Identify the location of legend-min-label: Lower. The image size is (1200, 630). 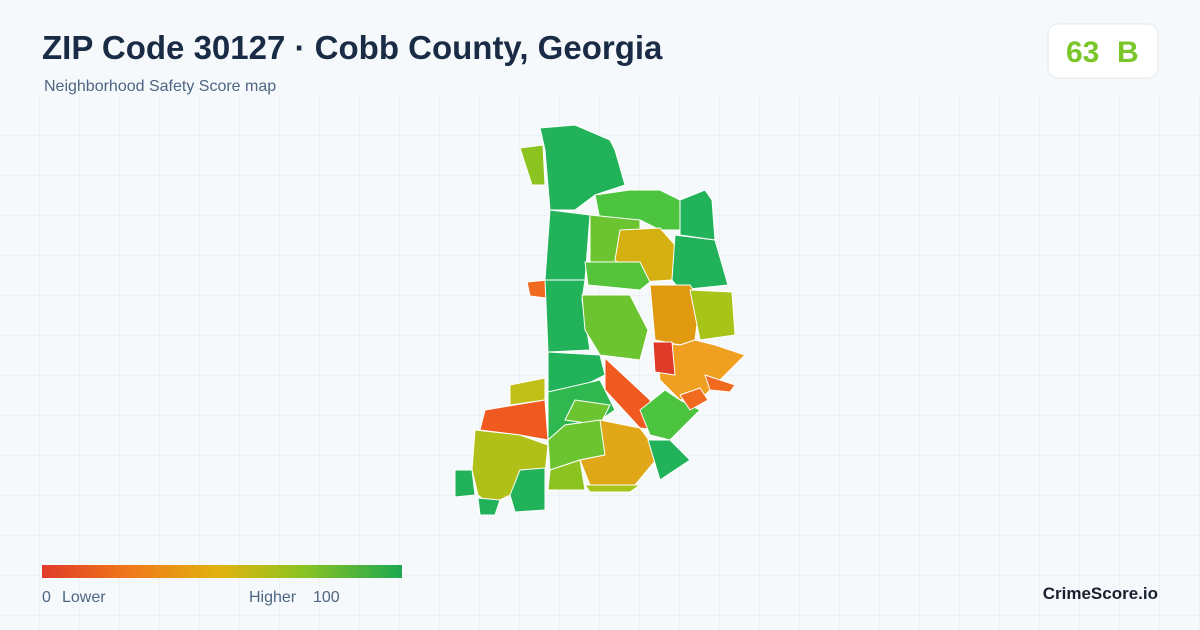
(84, 597).